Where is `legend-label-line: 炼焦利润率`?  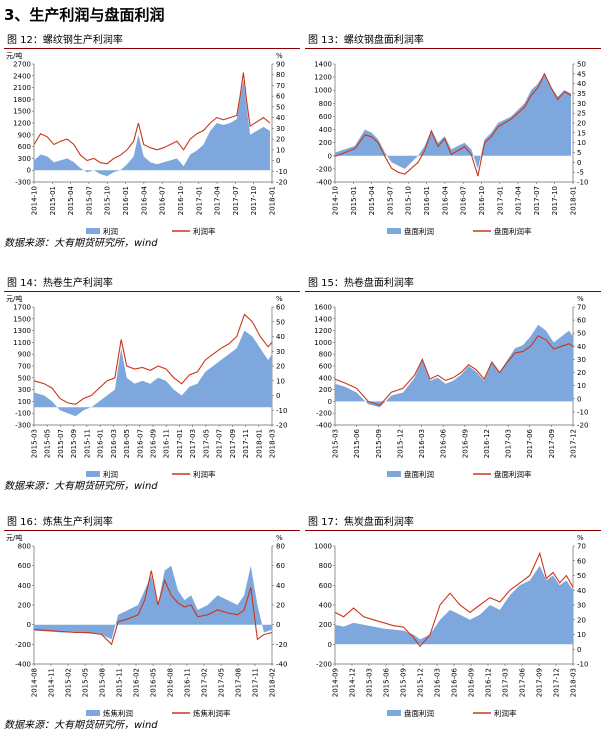 legend-label-line: 炼焦利润率 is located at coordinates (212, 713).